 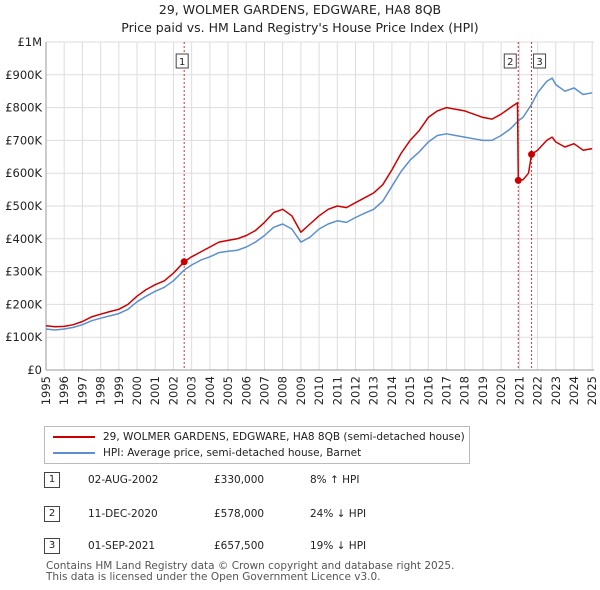 What do you see at coordinates (101, 390) in the screenshot?
I see `x-tick-label: 1998` at bounding box center [101, 390].